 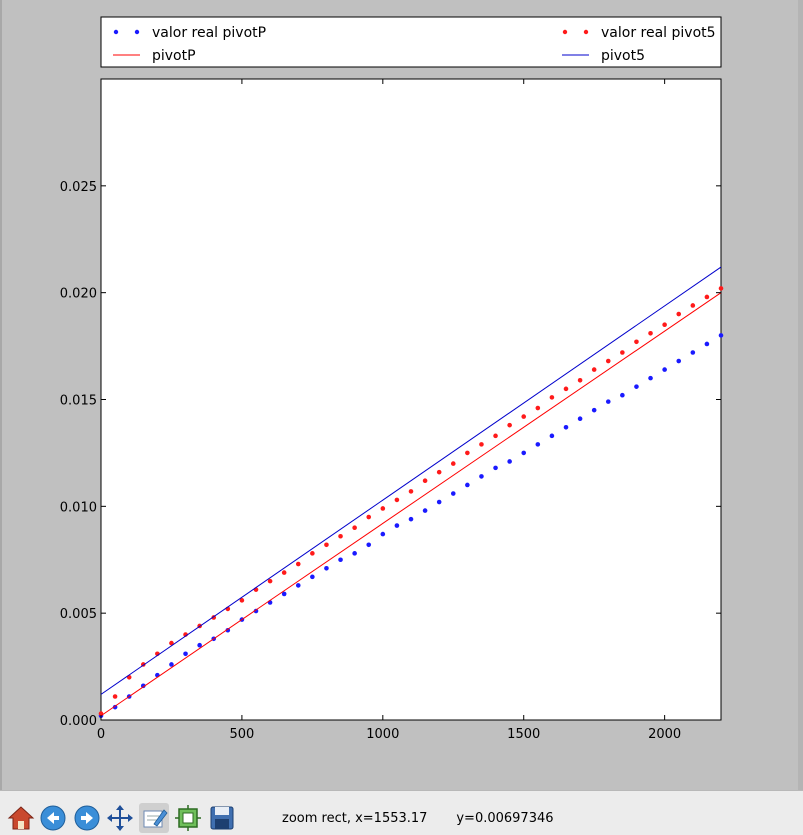 I want to click on legend-label: pivot5, so click(x=623, y=56).